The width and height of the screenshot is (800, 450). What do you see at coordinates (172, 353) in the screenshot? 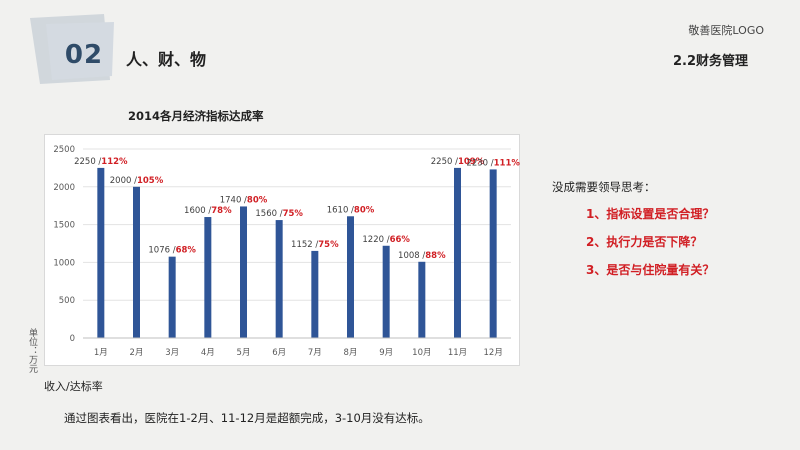
I see `x-tick-label: 3月` at bounding box center [172, 353].